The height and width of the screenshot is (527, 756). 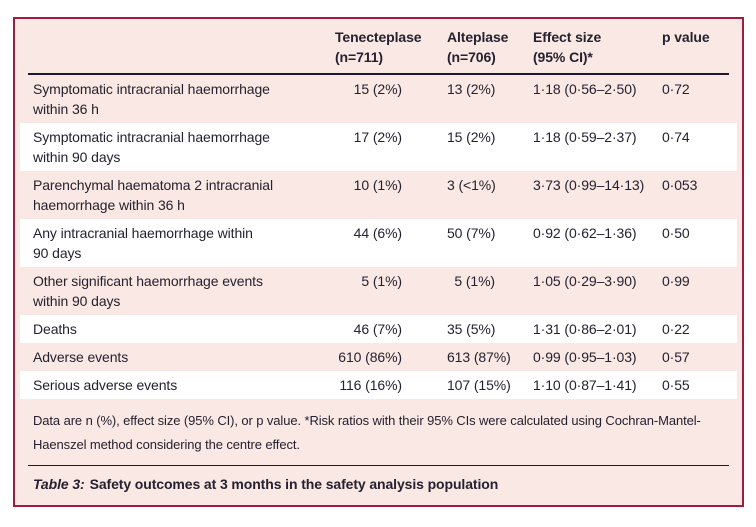 I want to click on header-tenecteplase-line2: (n=711), so click(x=359, y=57).